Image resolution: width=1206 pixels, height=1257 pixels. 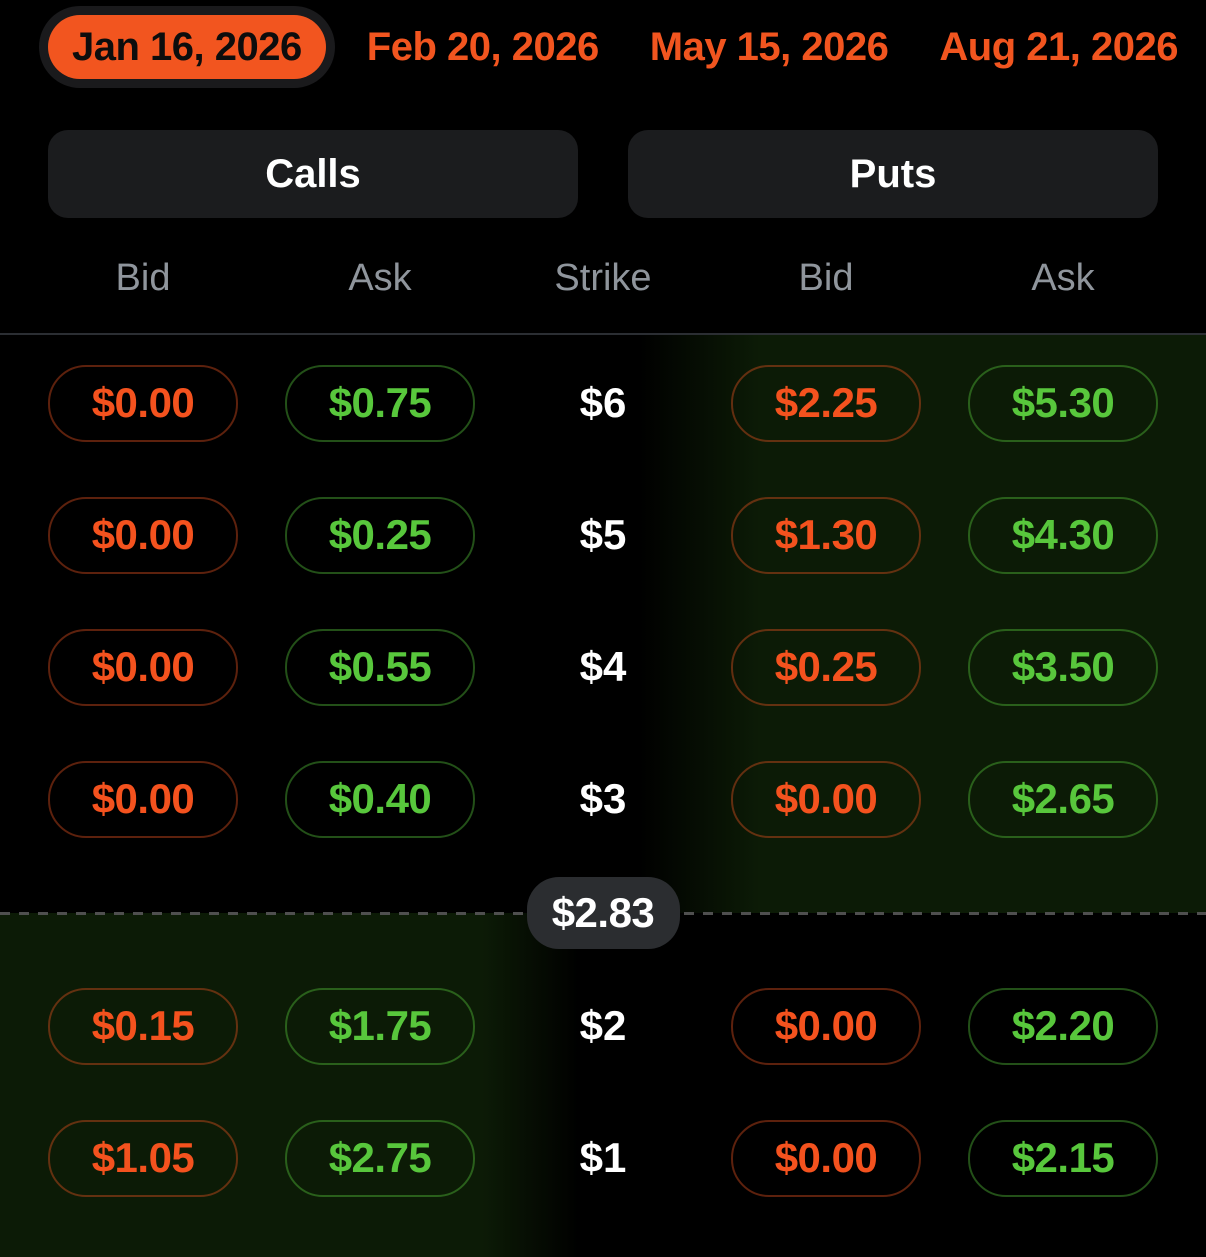 I want to click on expiration-tab-may-15-2026: May 15, 2026, so click(x=769, y=47).